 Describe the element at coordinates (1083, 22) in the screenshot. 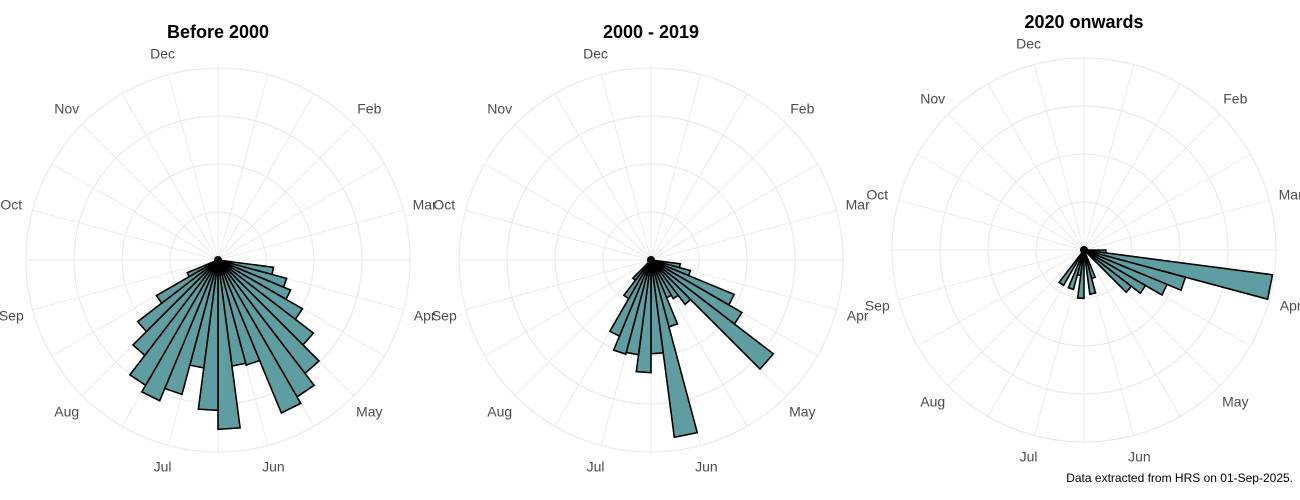

I see `panel-title: 2020 onwards` at that location.